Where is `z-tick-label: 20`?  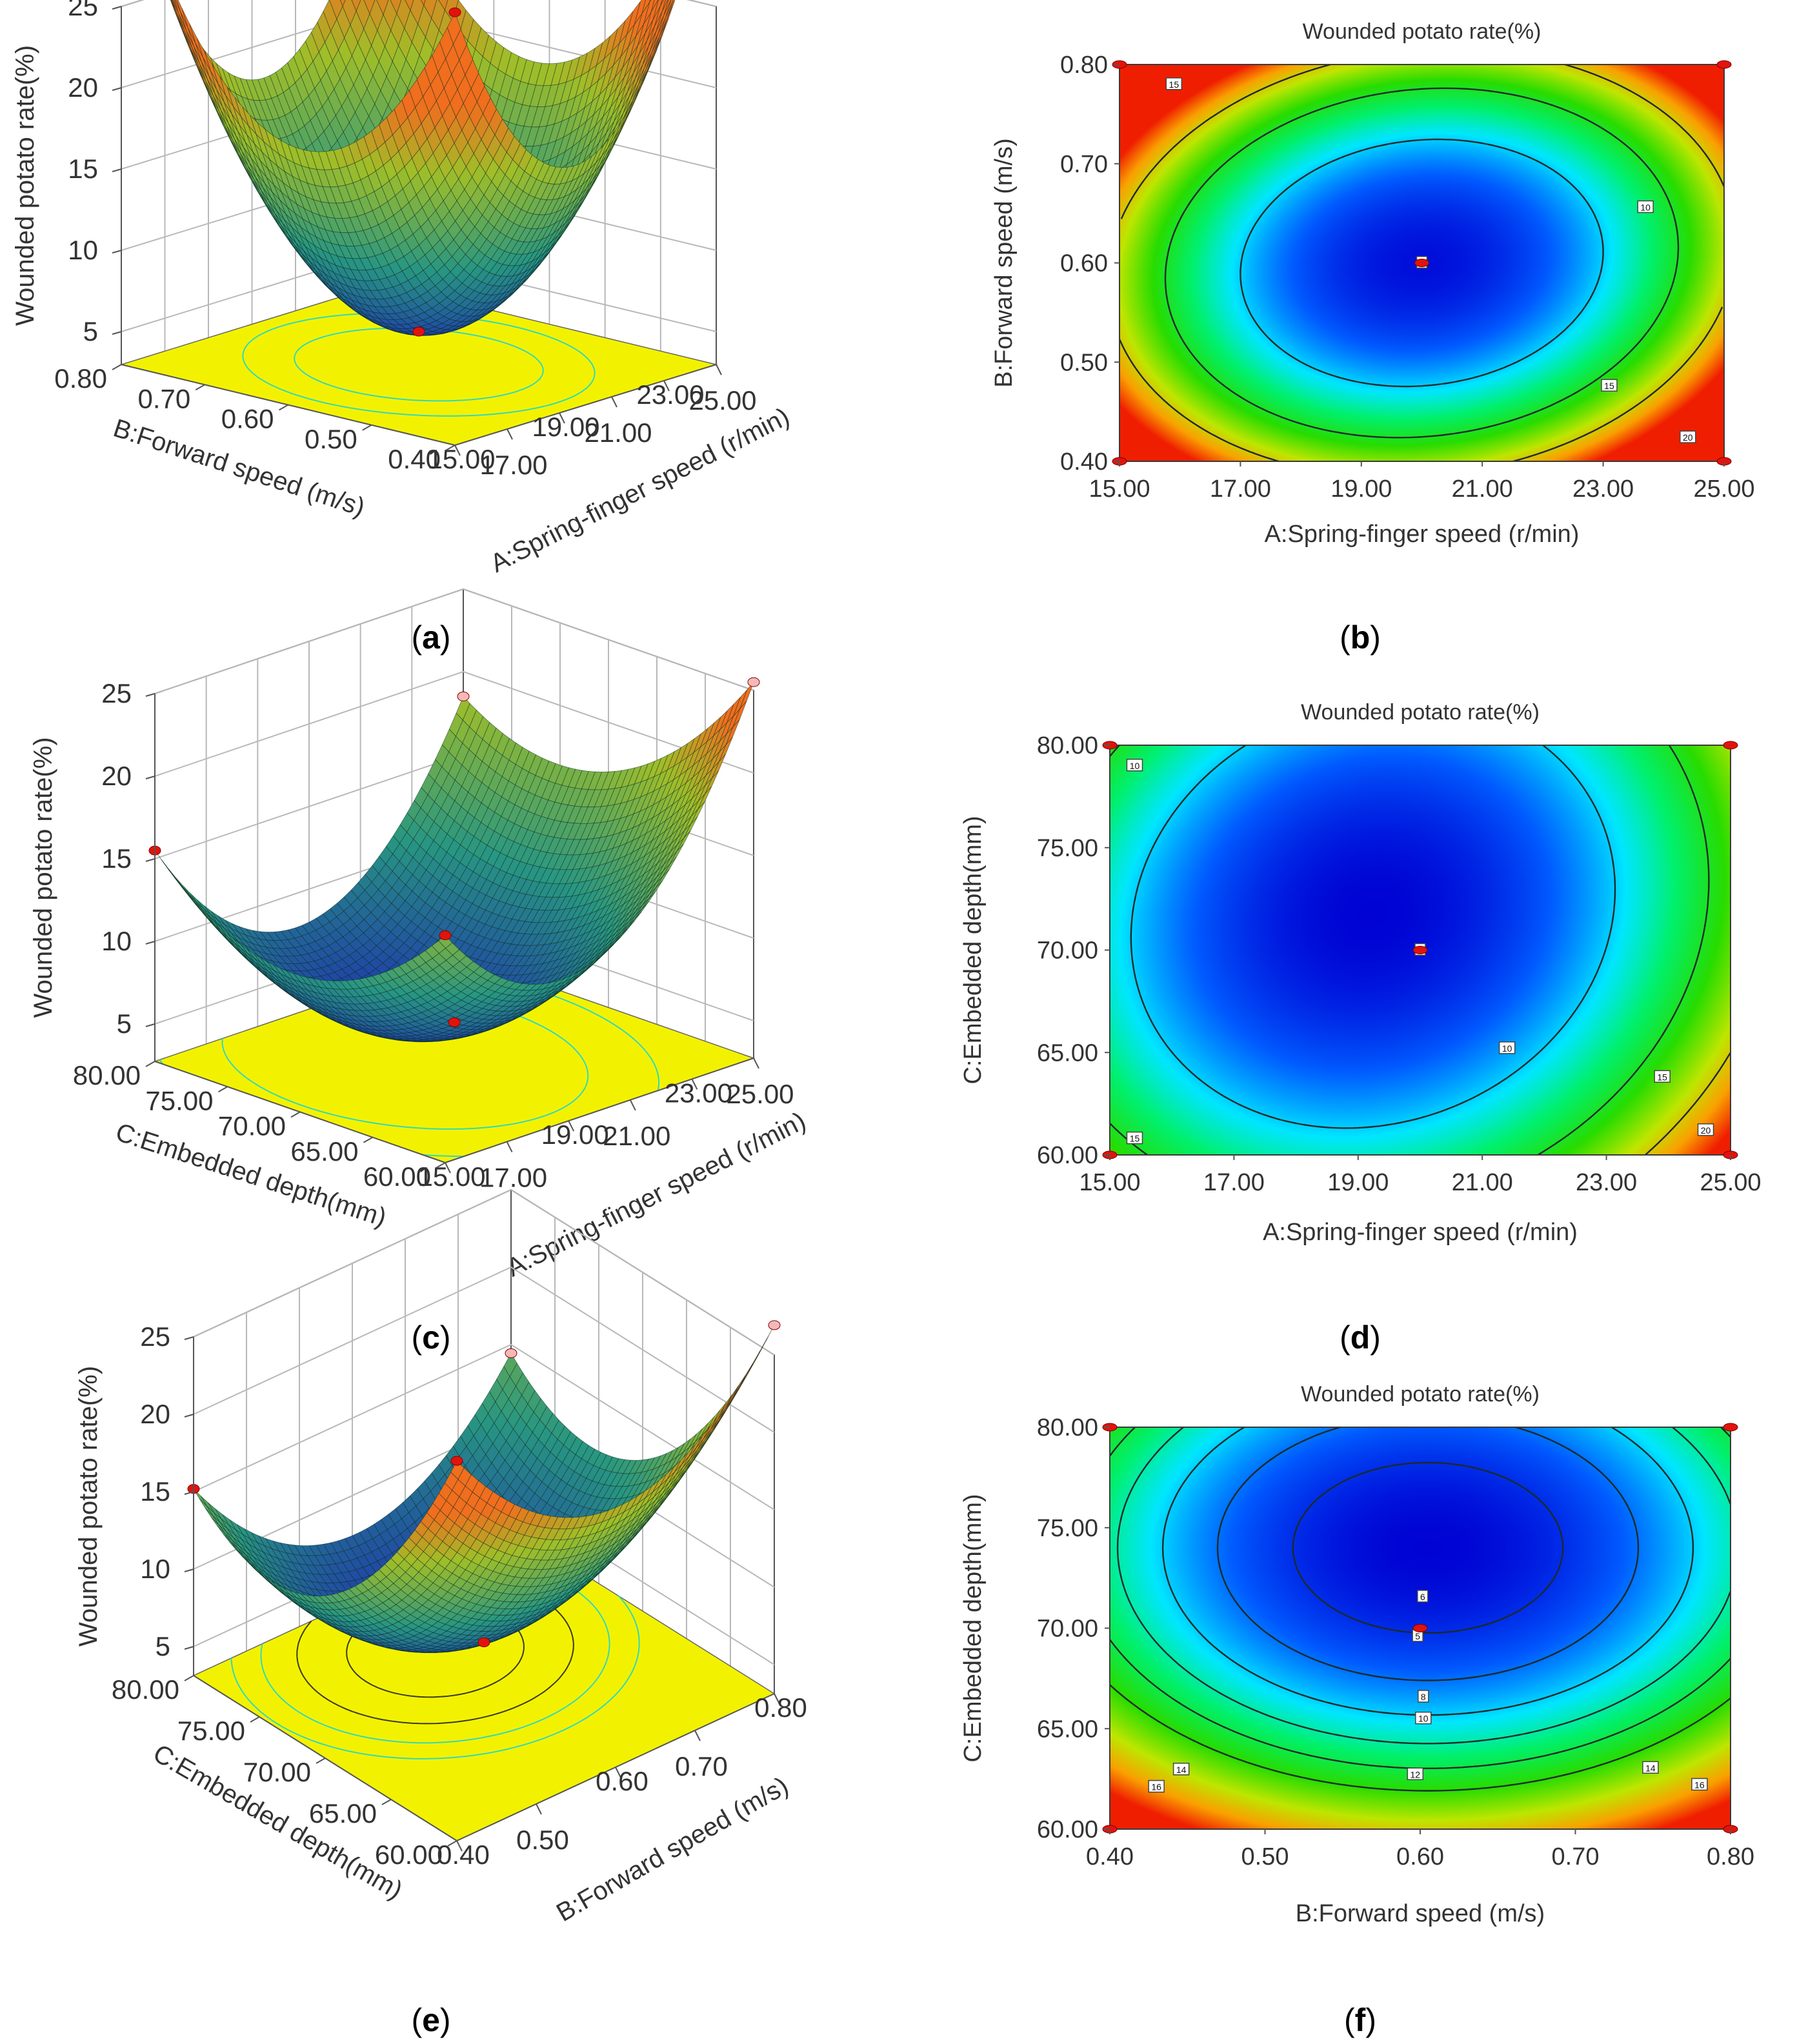
z-tick-label: 20 is located at coordinates (83, 87).